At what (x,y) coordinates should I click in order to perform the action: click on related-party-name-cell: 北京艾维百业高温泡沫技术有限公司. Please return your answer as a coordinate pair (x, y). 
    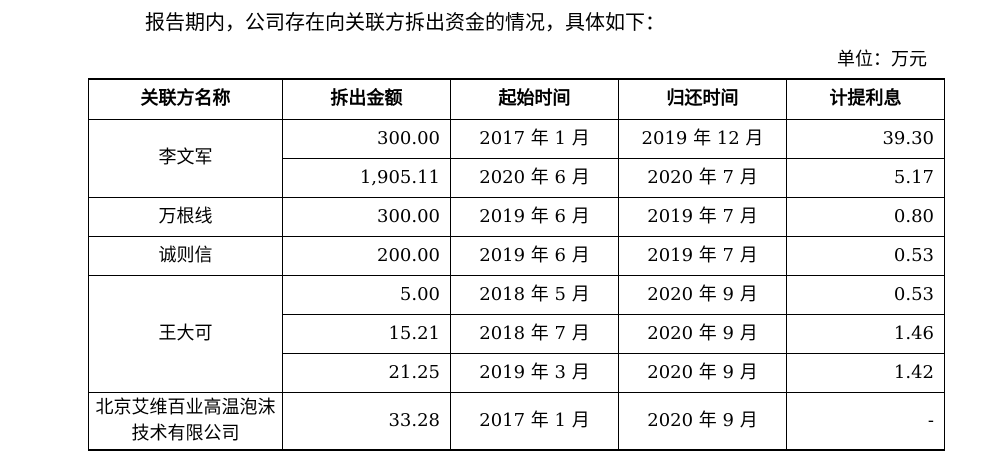
    Looking at the image, I should click on (185, 421).